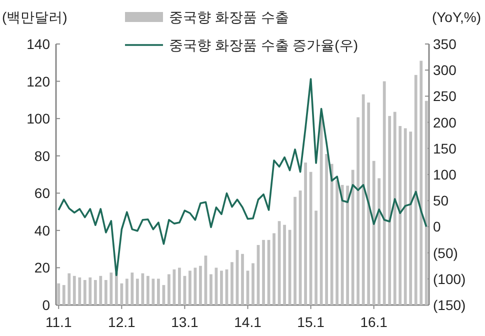  Describe the element at coordinates (449, 305) in the screenshot. I see `y2-tick-label: (150)` at that location.